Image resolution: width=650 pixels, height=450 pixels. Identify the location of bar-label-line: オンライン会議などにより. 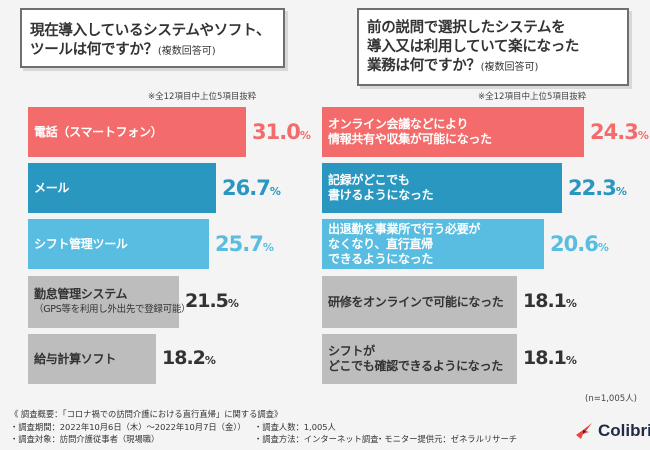
(398, 124).